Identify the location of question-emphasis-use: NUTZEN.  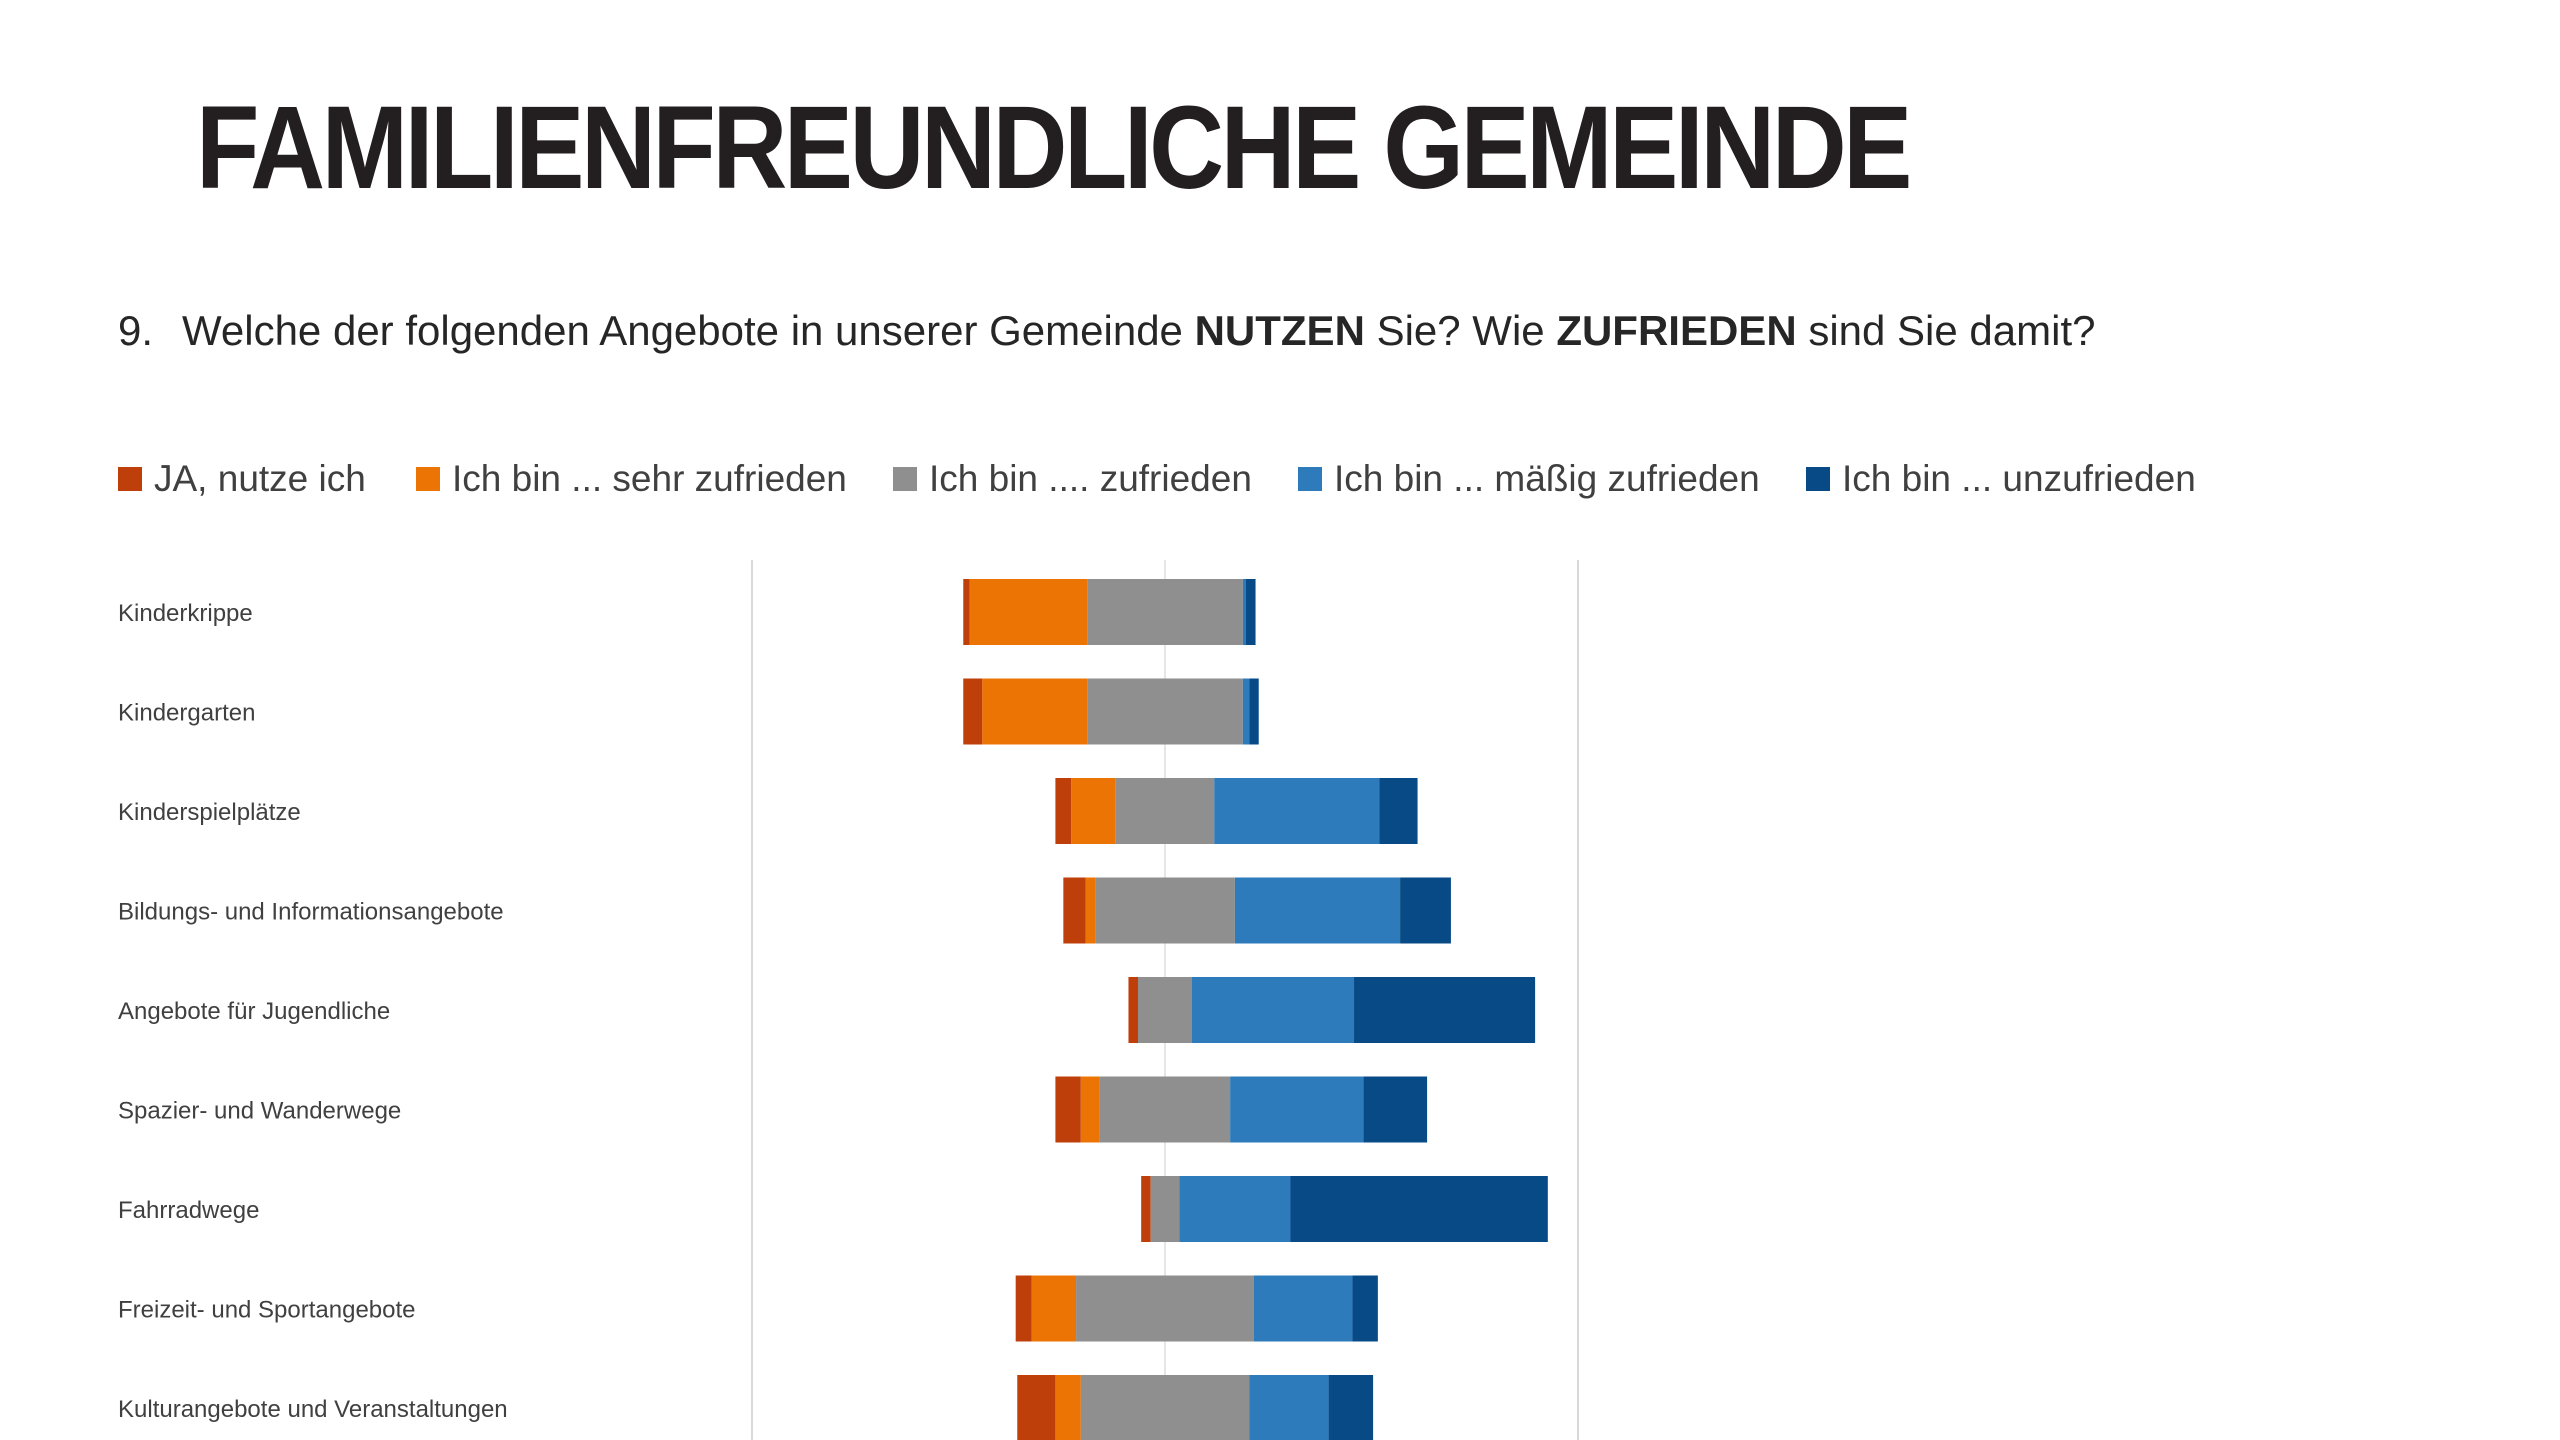
(1279, 330).